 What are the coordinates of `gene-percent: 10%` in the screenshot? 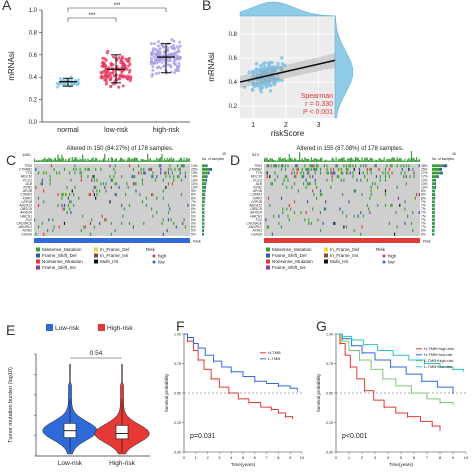 It's located at (424, 188).